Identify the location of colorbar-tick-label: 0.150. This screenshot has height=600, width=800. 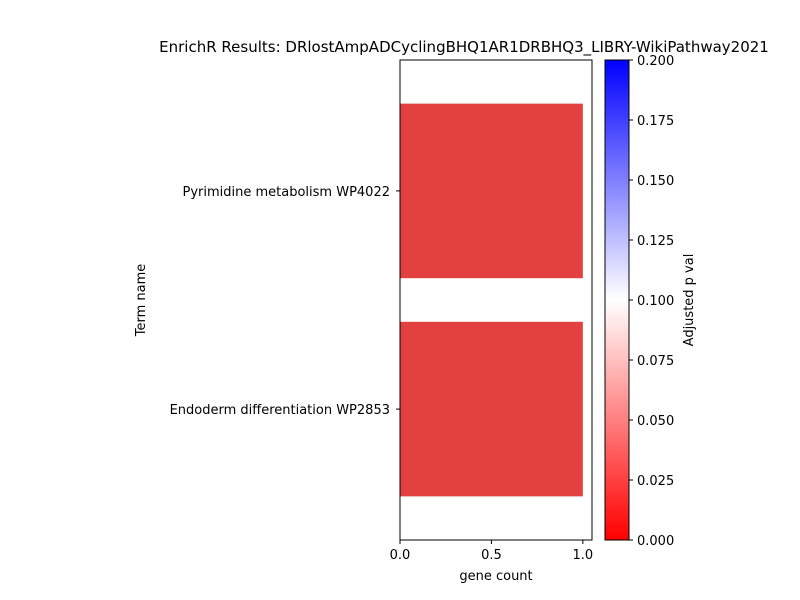
(655, 181).